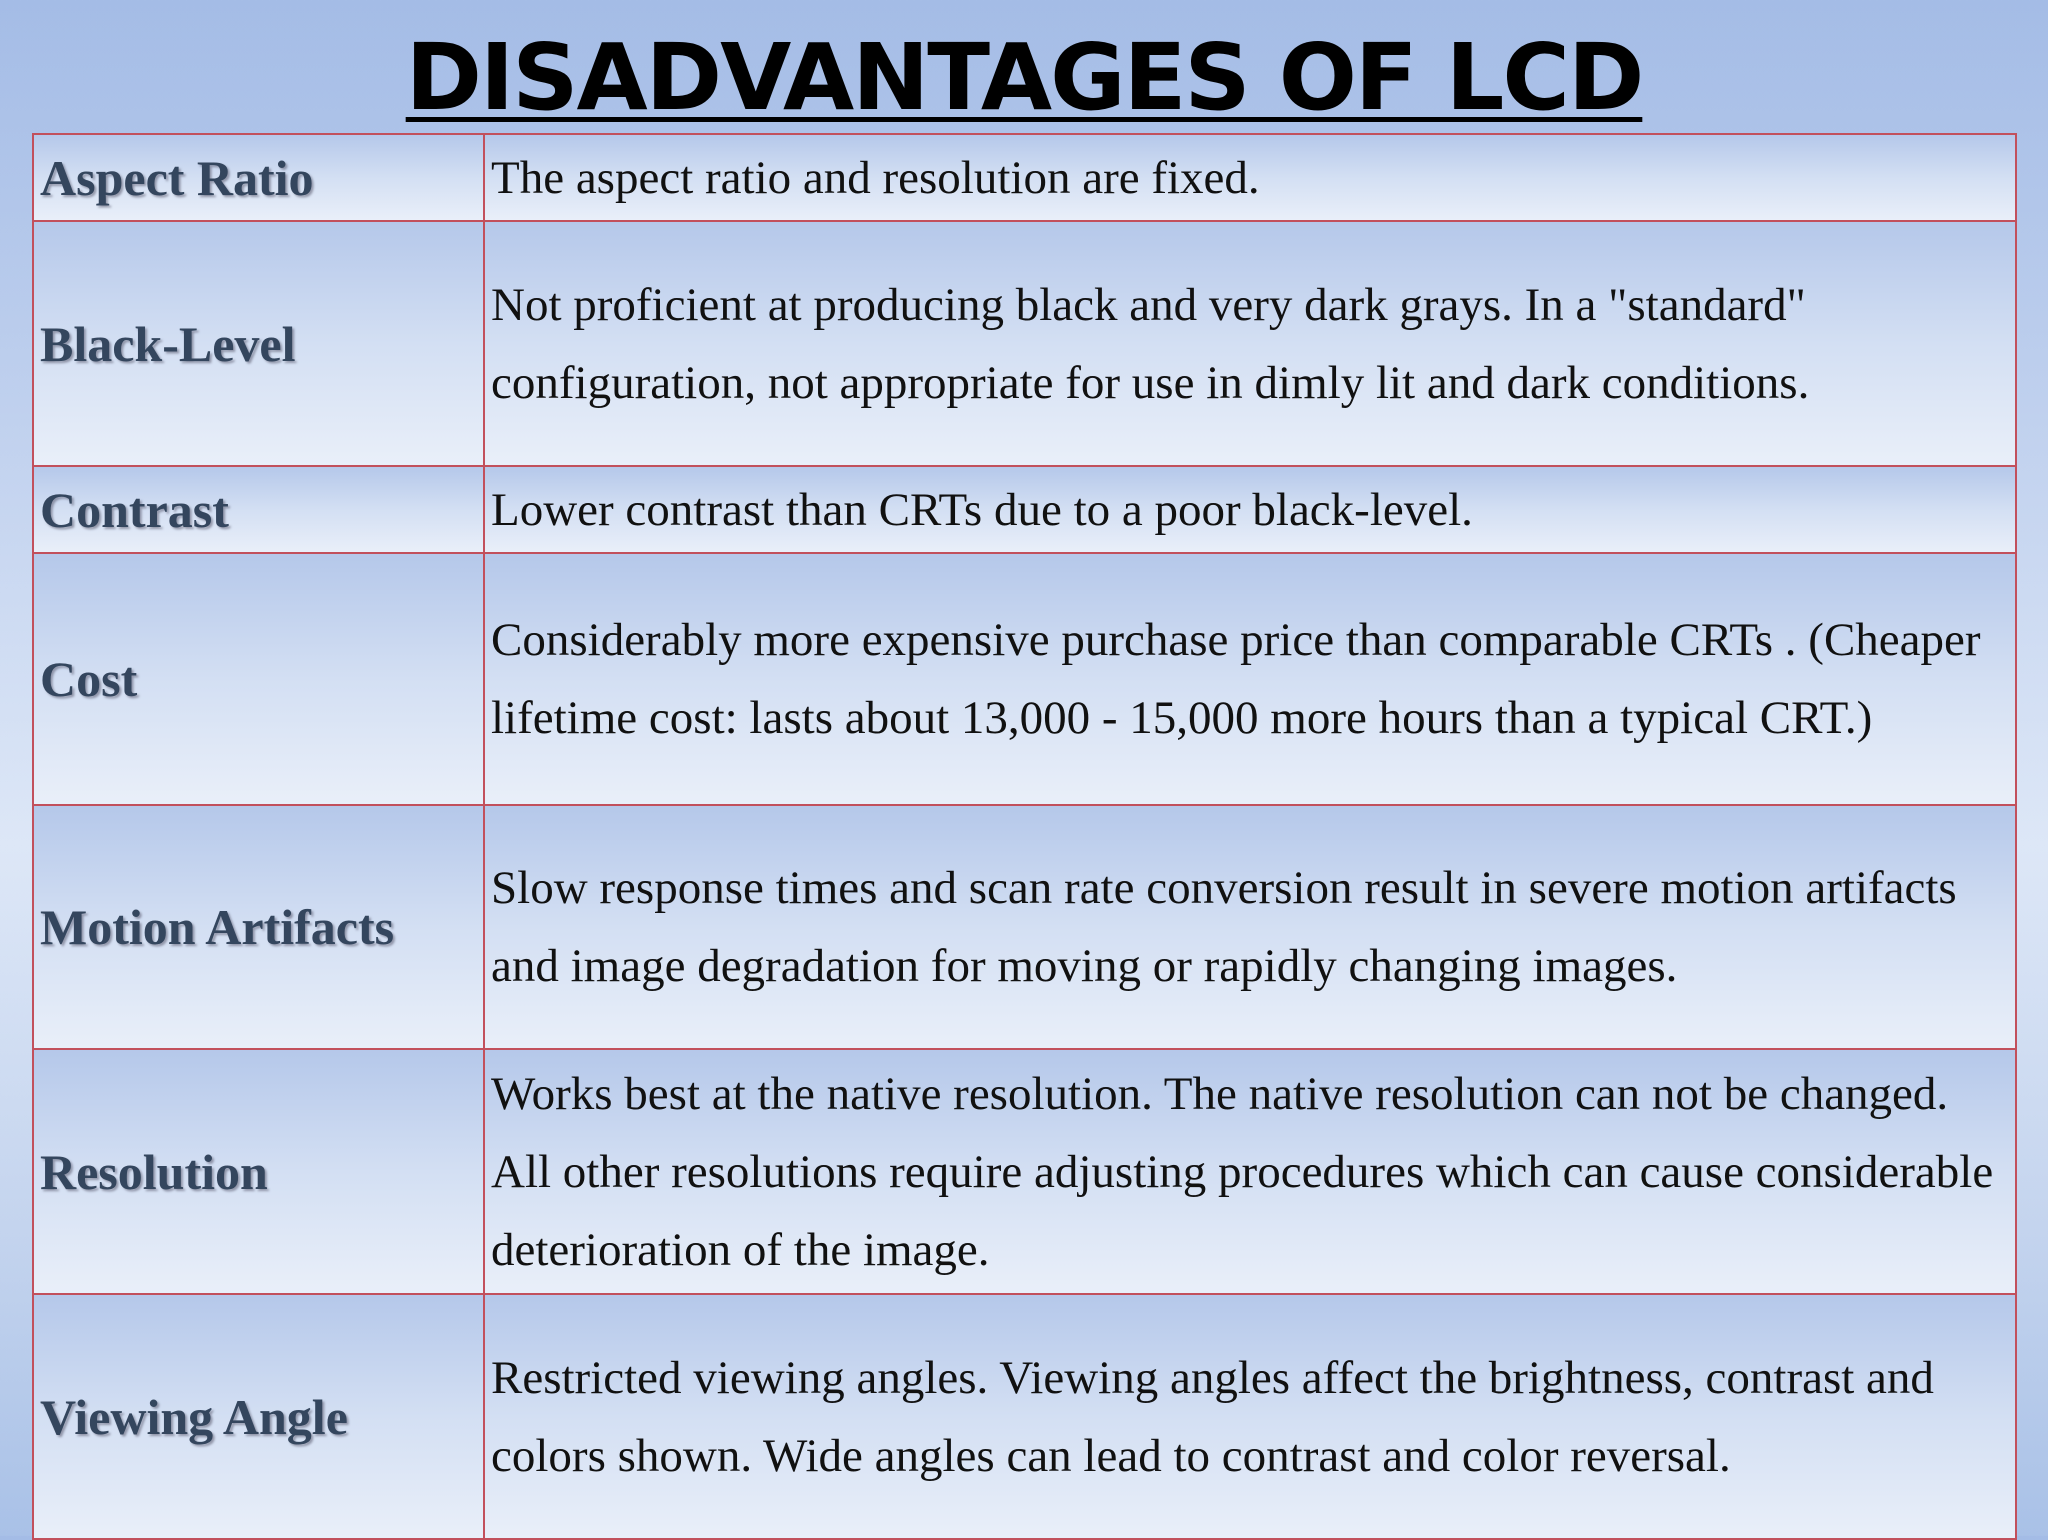 This screenshot has width=2048, height=1540. I want to click on row-label: Contrast, so click(258, 509).